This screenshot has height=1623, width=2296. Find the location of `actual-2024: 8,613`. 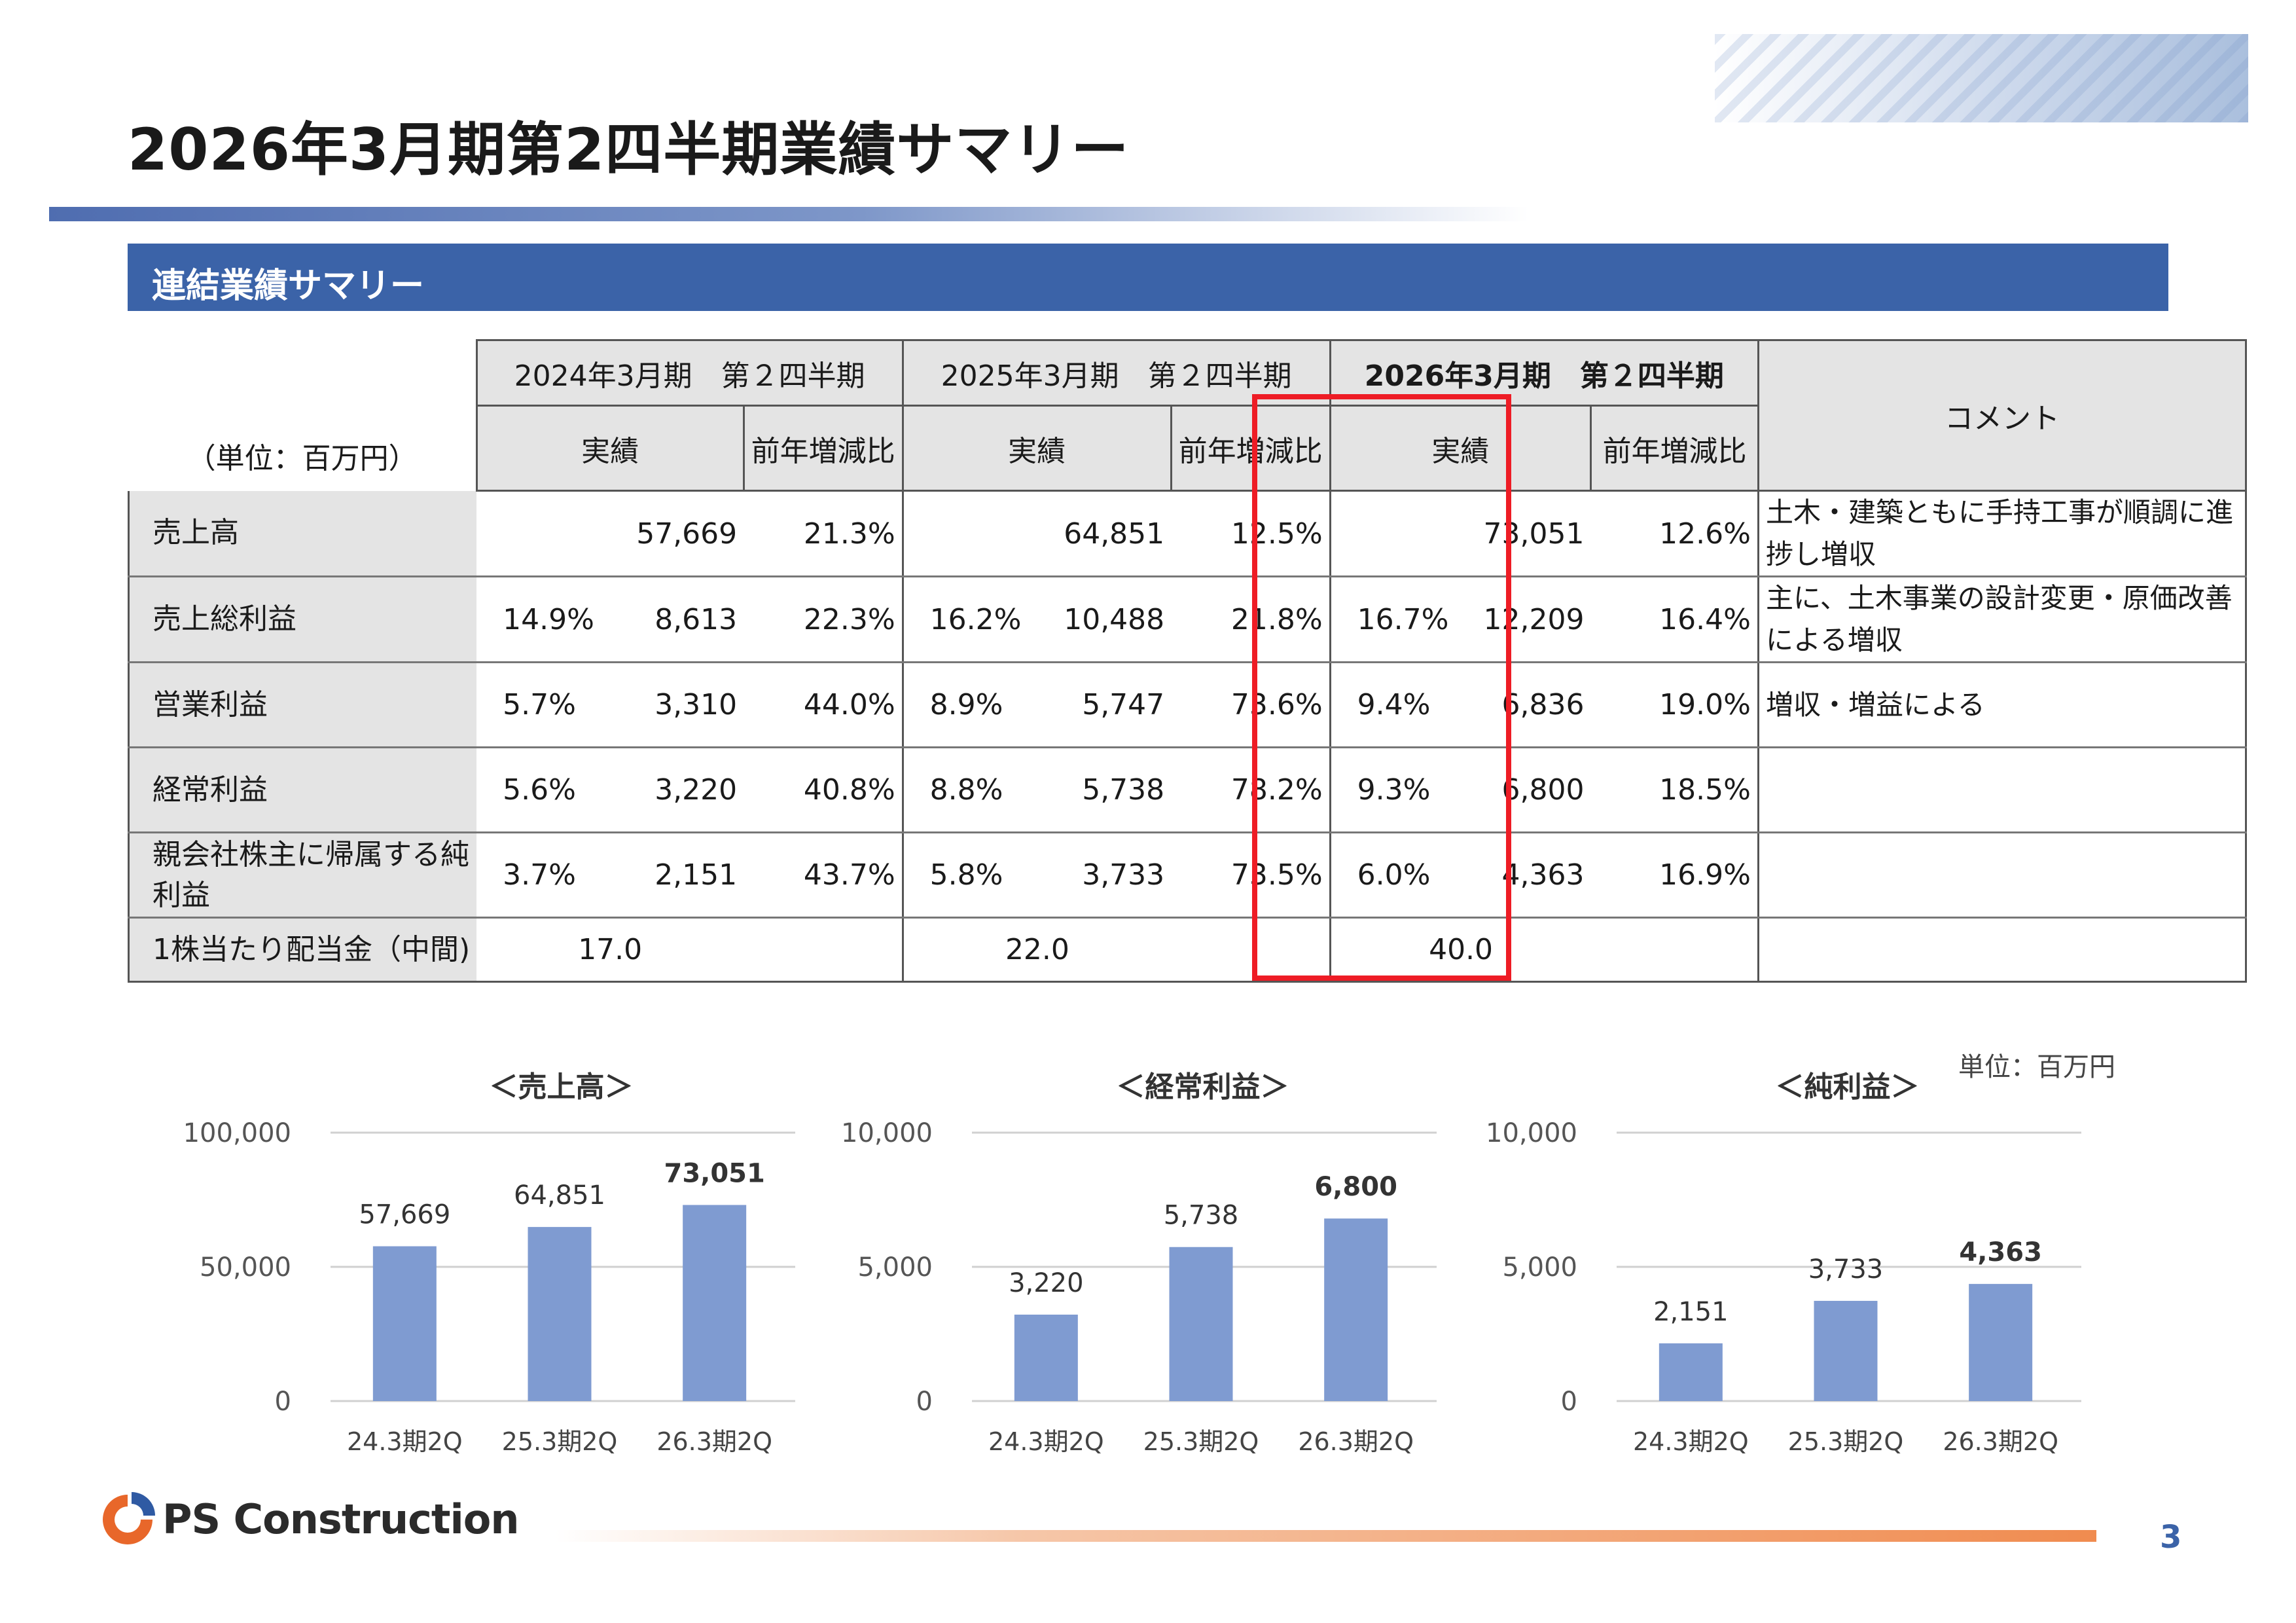

actual-2024: 8,613 is located at coordinates (675, 619).